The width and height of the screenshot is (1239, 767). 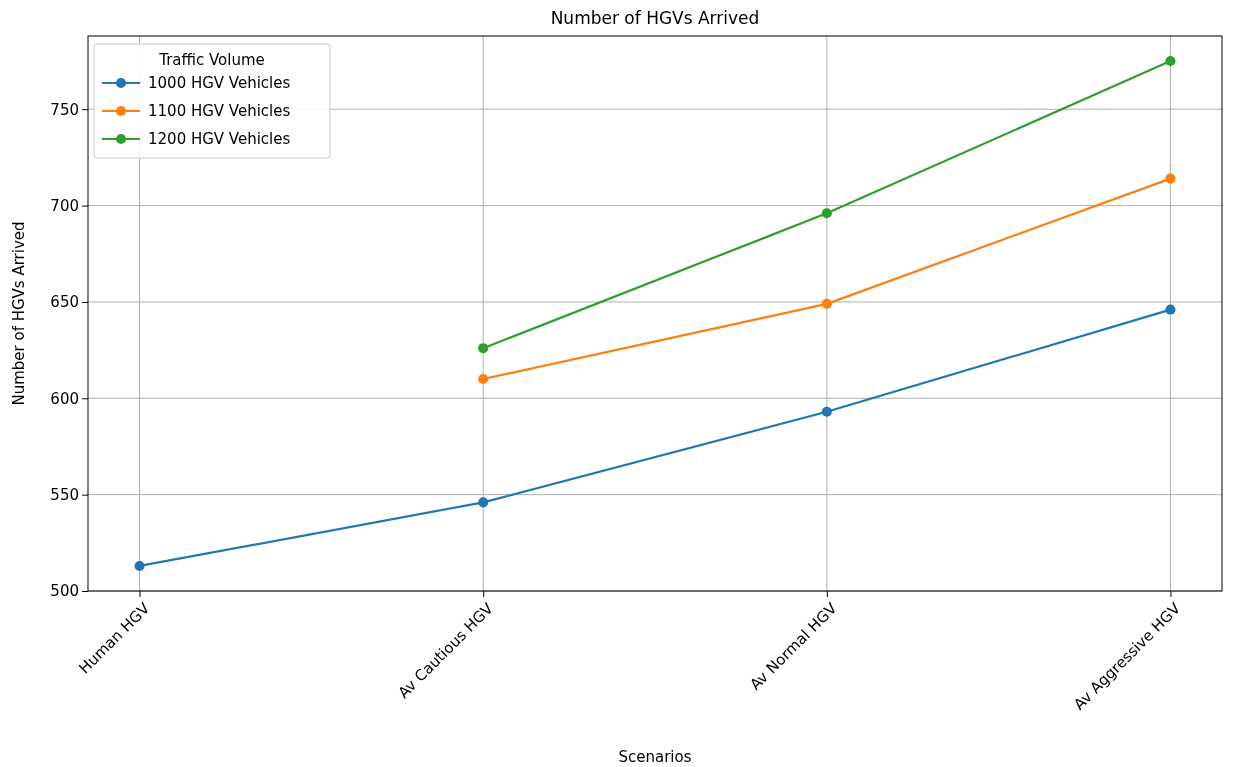 I want to click on y-tick-label: 750, so click(x=64, y=109).